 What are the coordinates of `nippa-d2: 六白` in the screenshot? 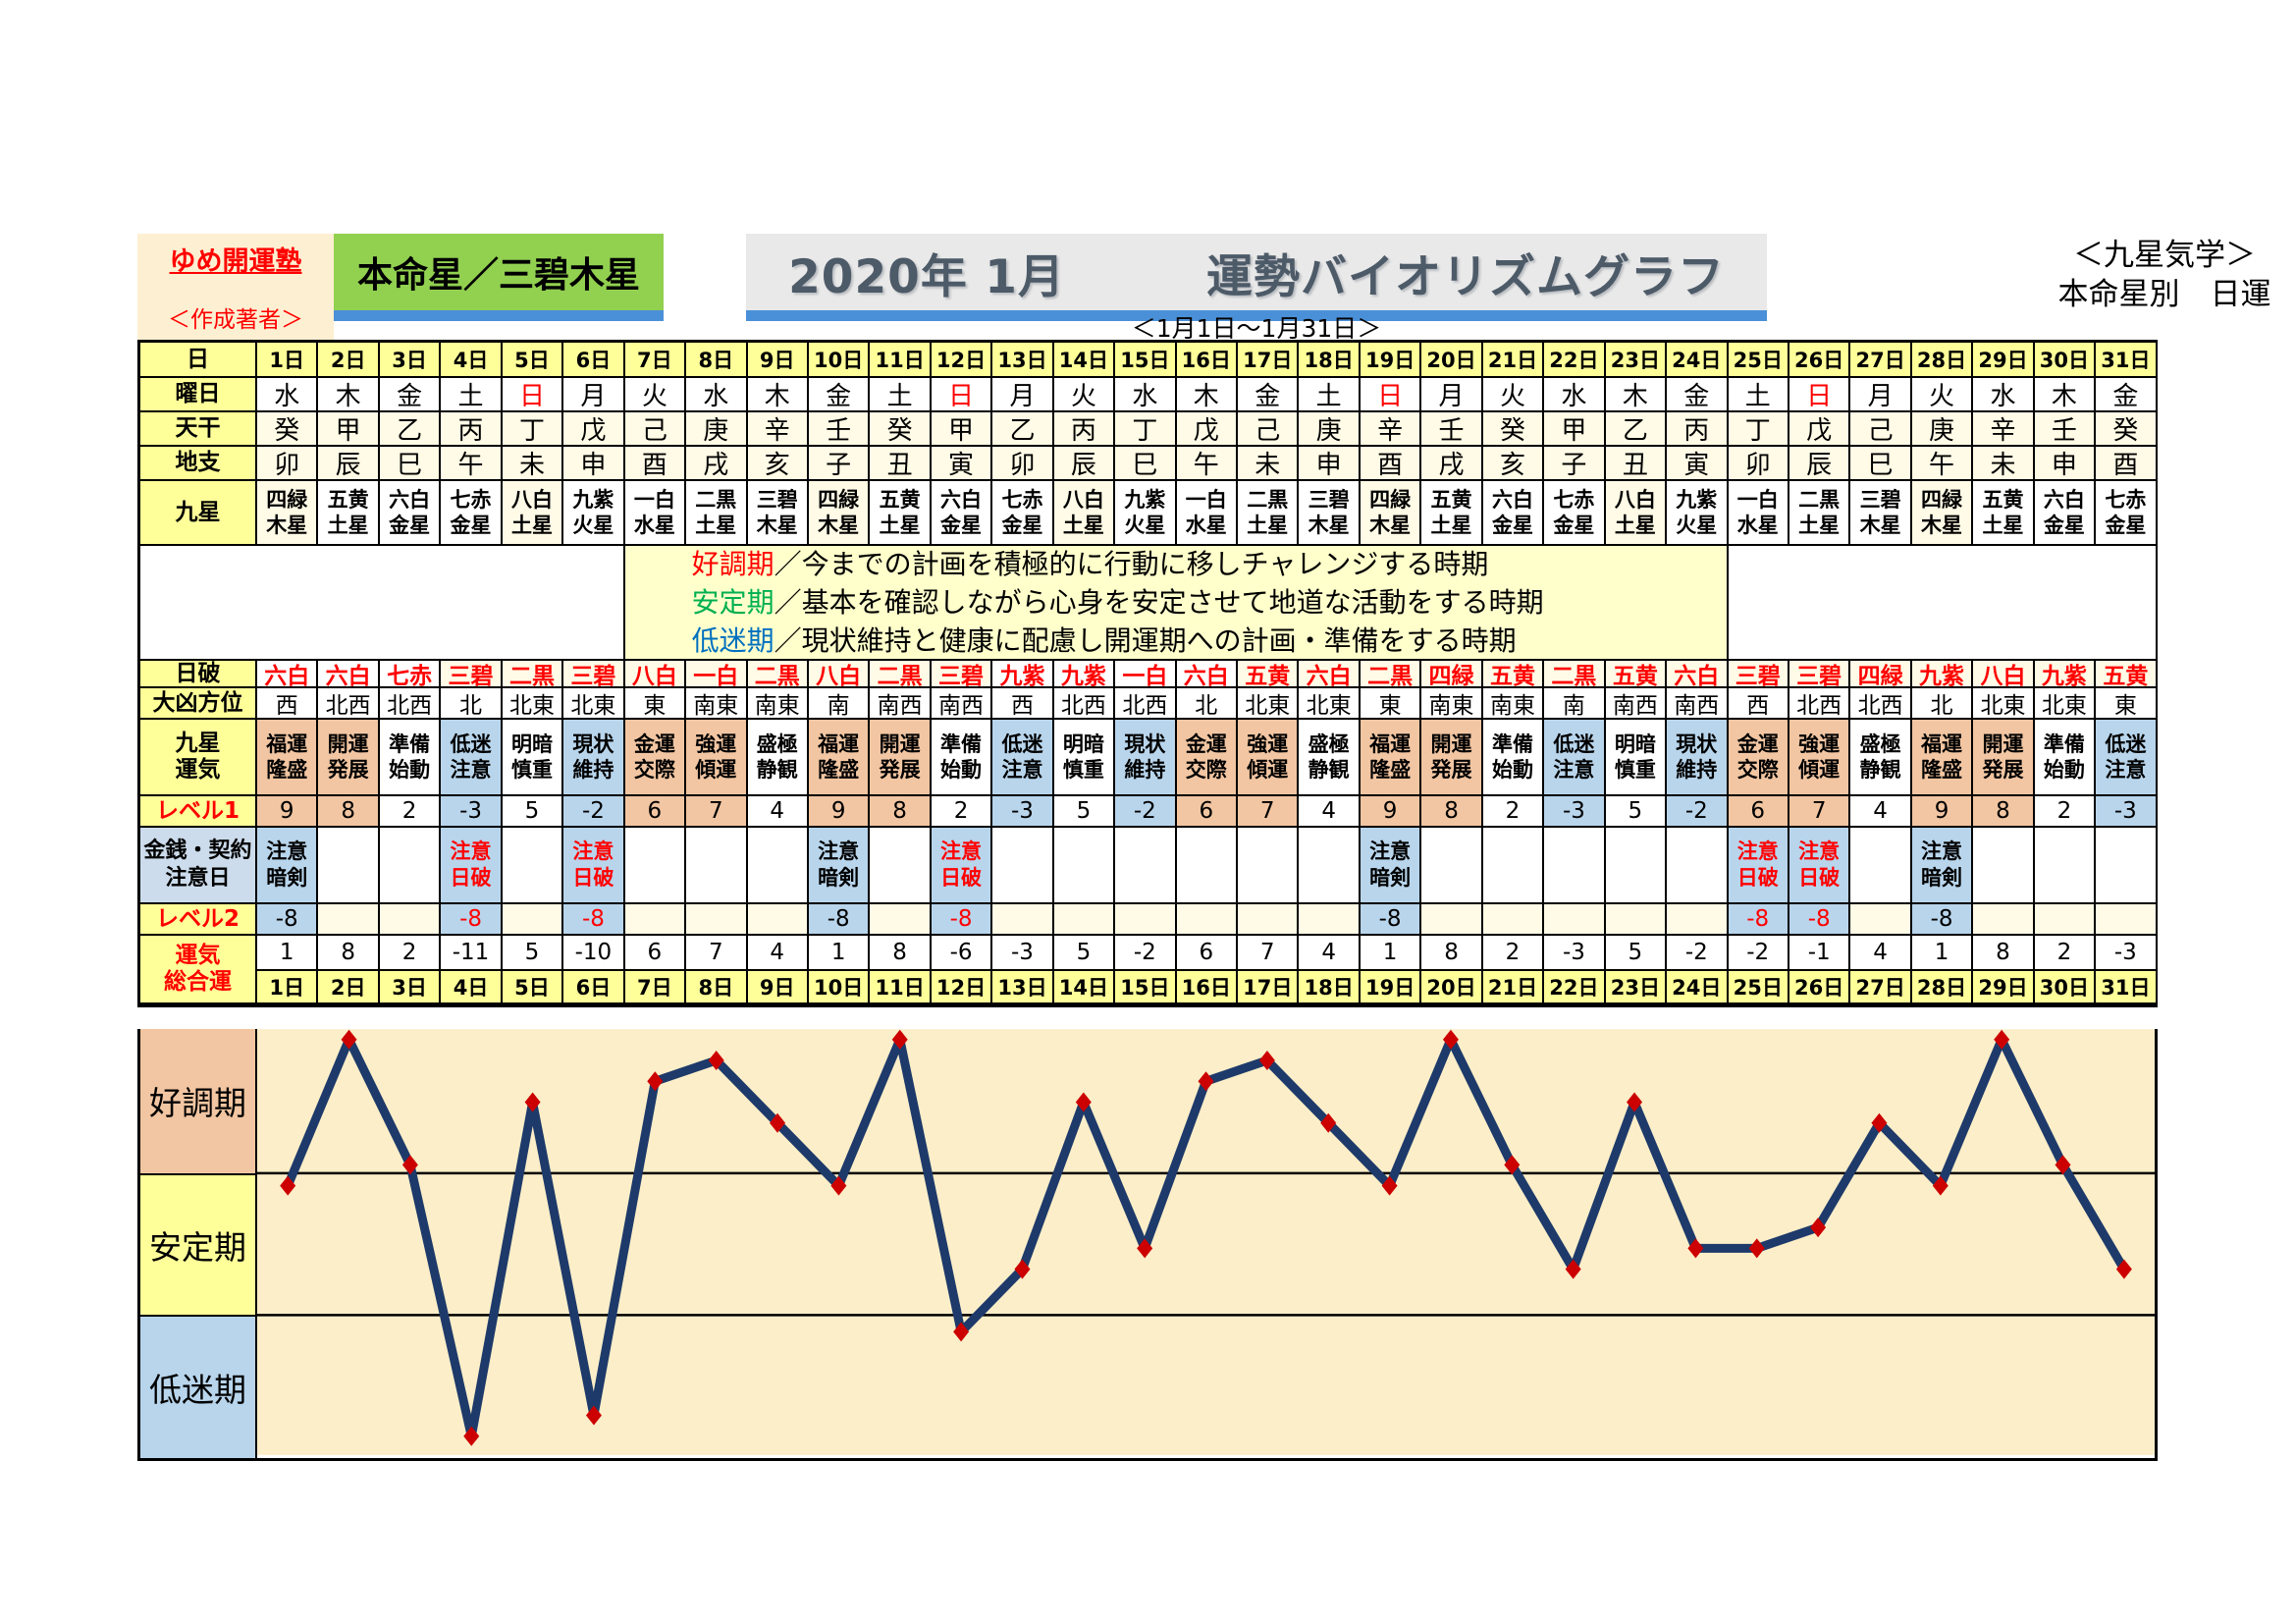 It's located at (349, 674).